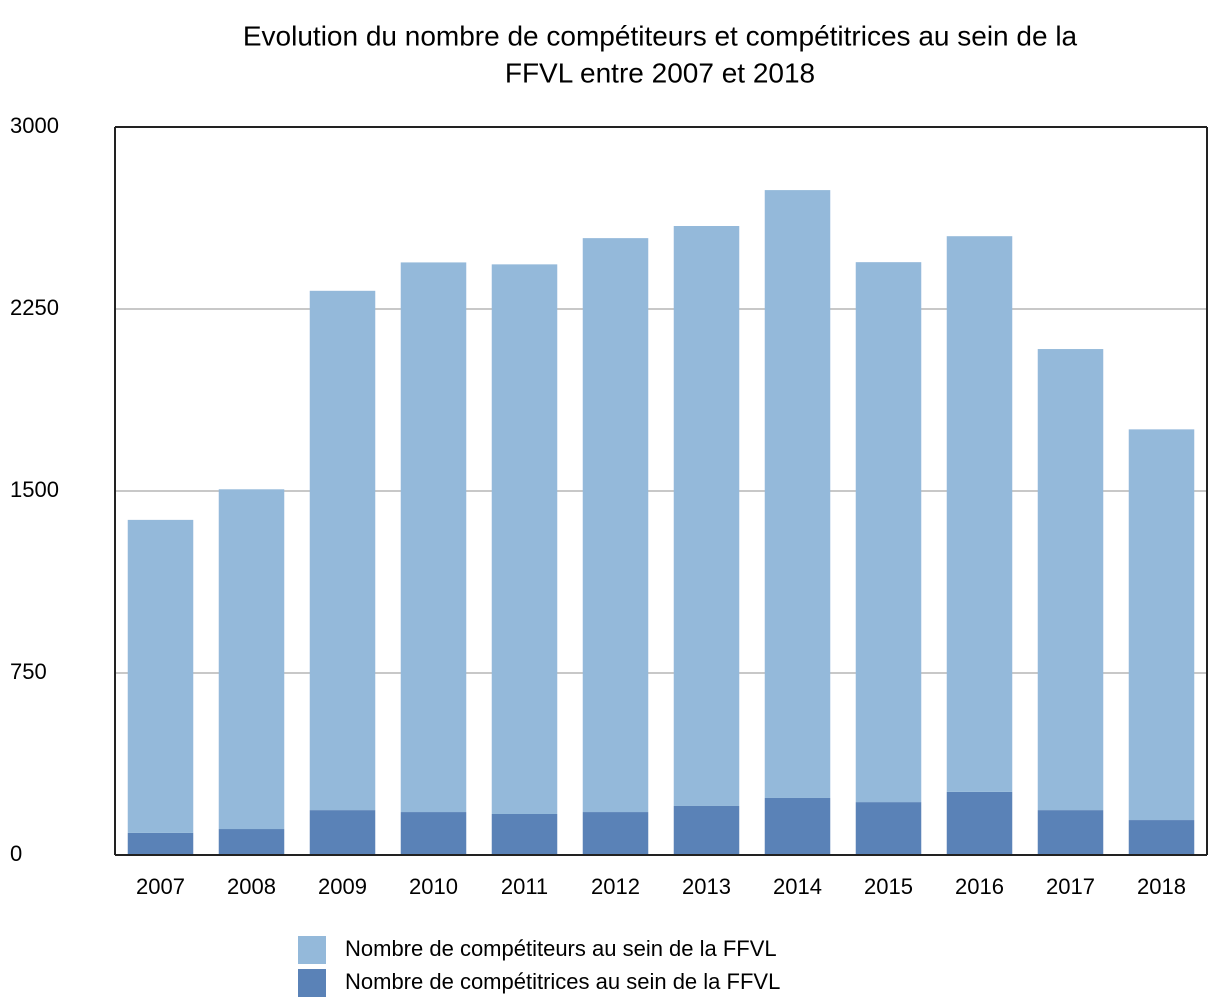  Describe the element at coordinates (1070, 886) in the screenshot. I see `x-tick-label: 2017` at that location.